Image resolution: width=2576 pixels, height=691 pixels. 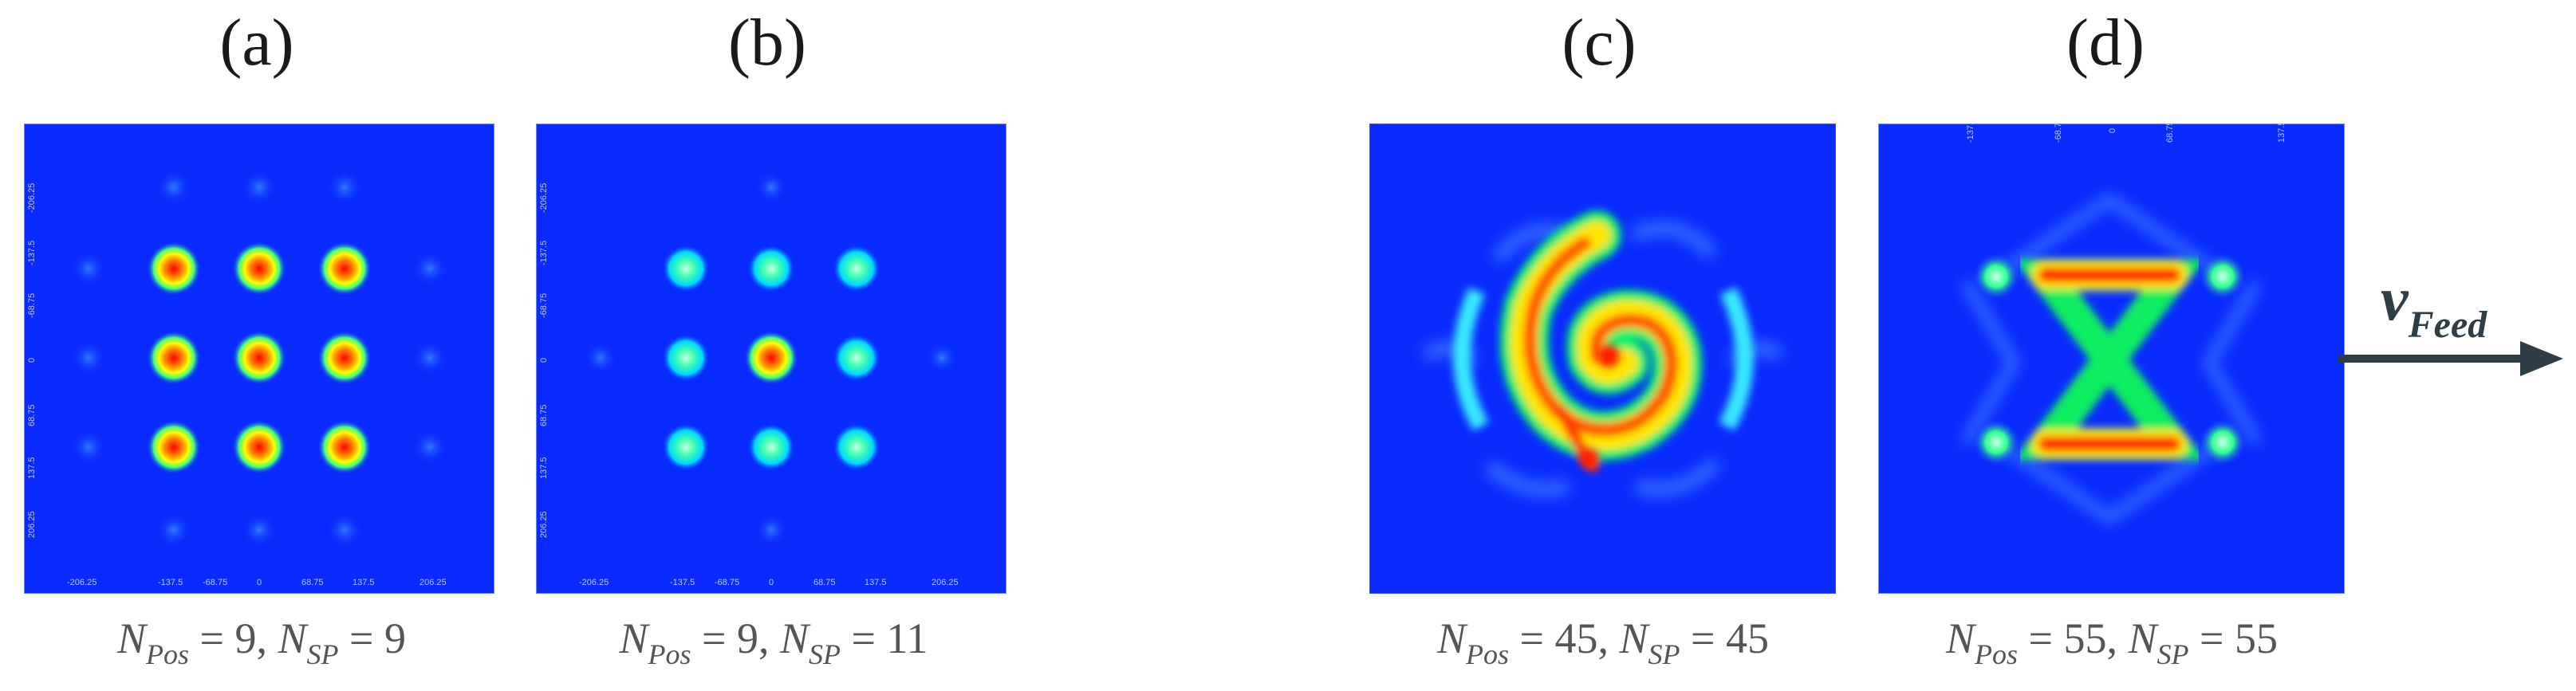 I want to click on caption-a-sp-value: 9, so click(x=395, y=638).